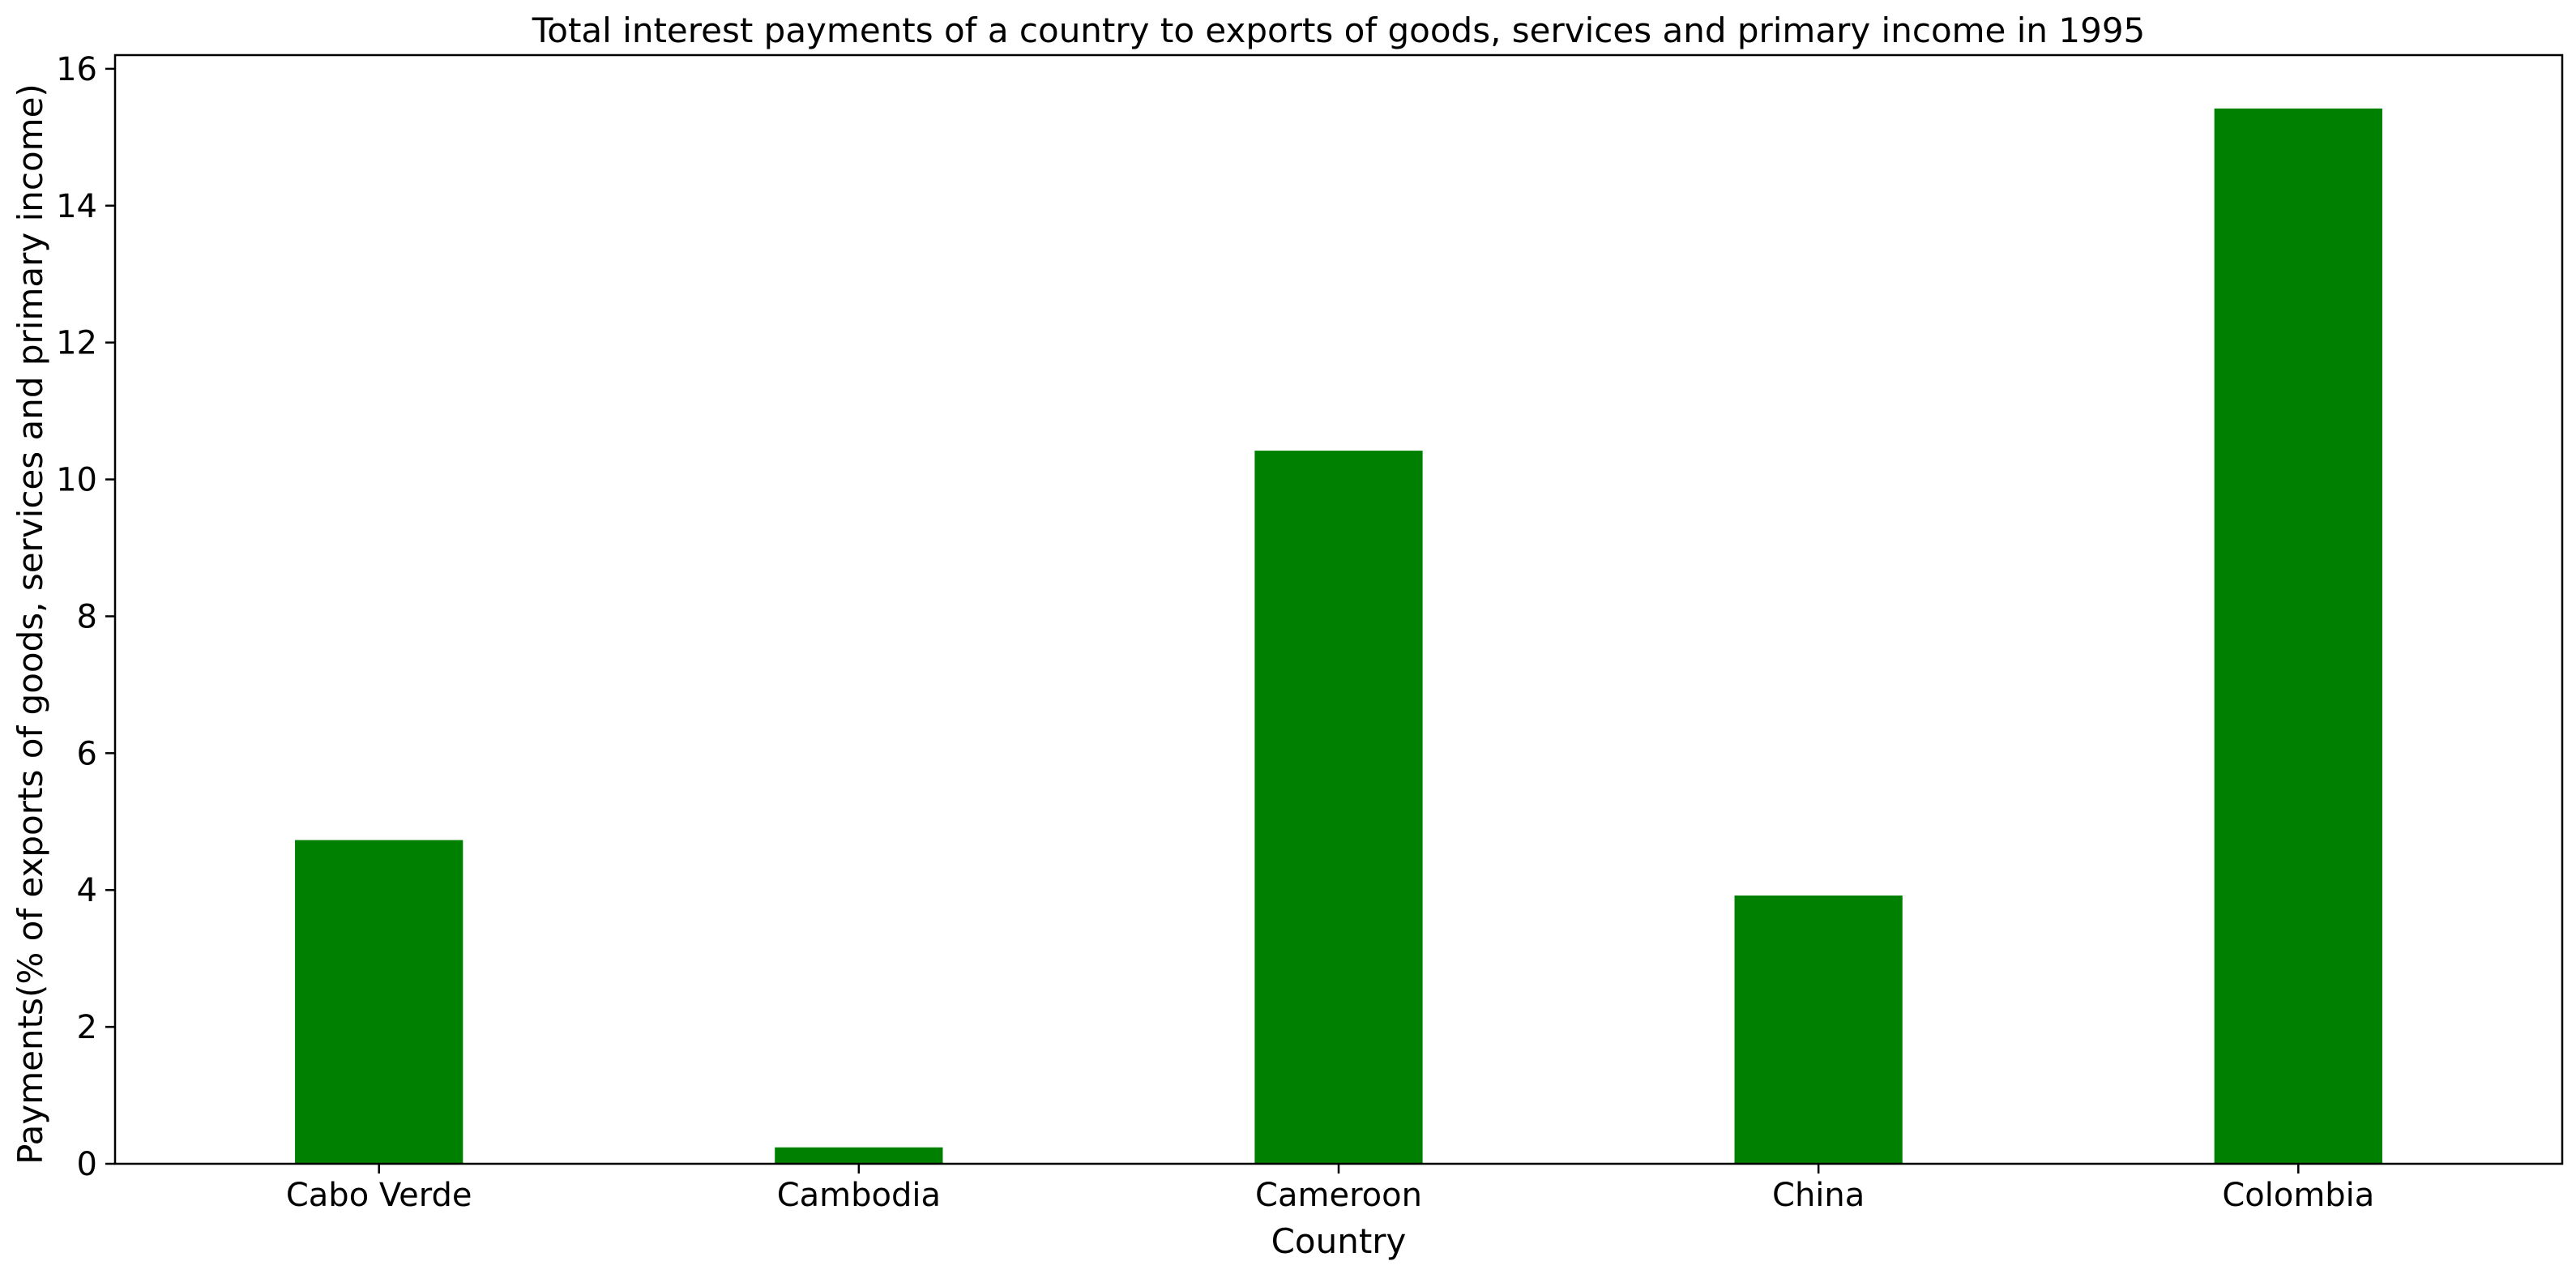 Image resolution: width=2576 pixels, height=1274 pixels. I want to click on y-tick-label: 8, so click(87, 616).